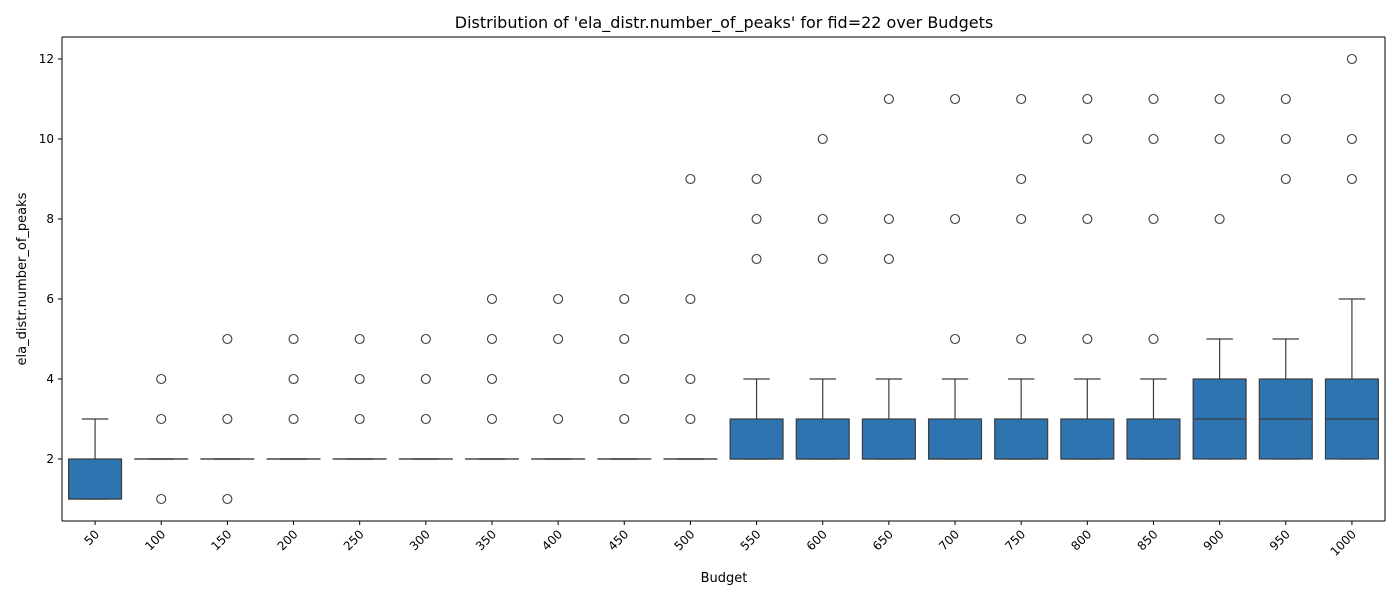 This screenshot has height=600, width=1400. Describe the element at coordinates (883, 540) in the screenshot. I see `x-tick-label: 650` at that location.